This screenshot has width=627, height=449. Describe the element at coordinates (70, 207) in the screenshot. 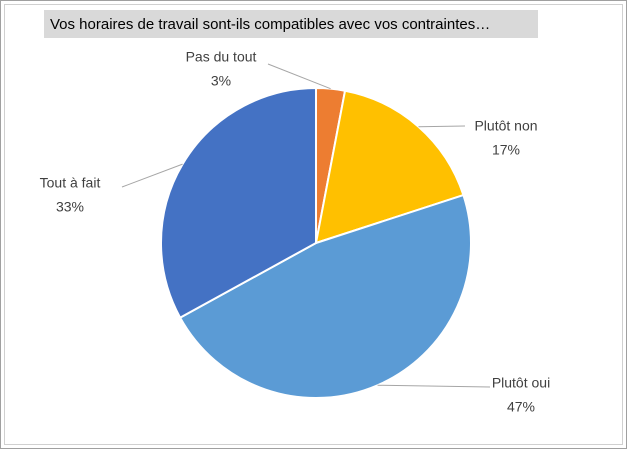

I see `slice-value-label: 33%` at that location.